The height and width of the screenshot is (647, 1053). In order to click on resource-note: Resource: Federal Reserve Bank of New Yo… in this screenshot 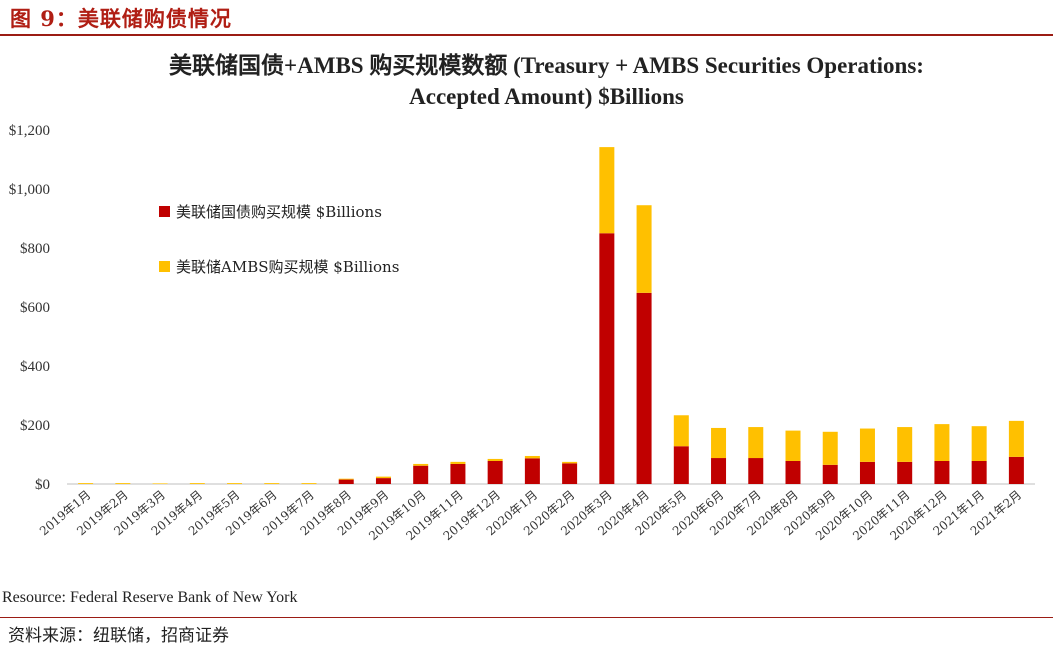, I will do `click(150, 597)`.